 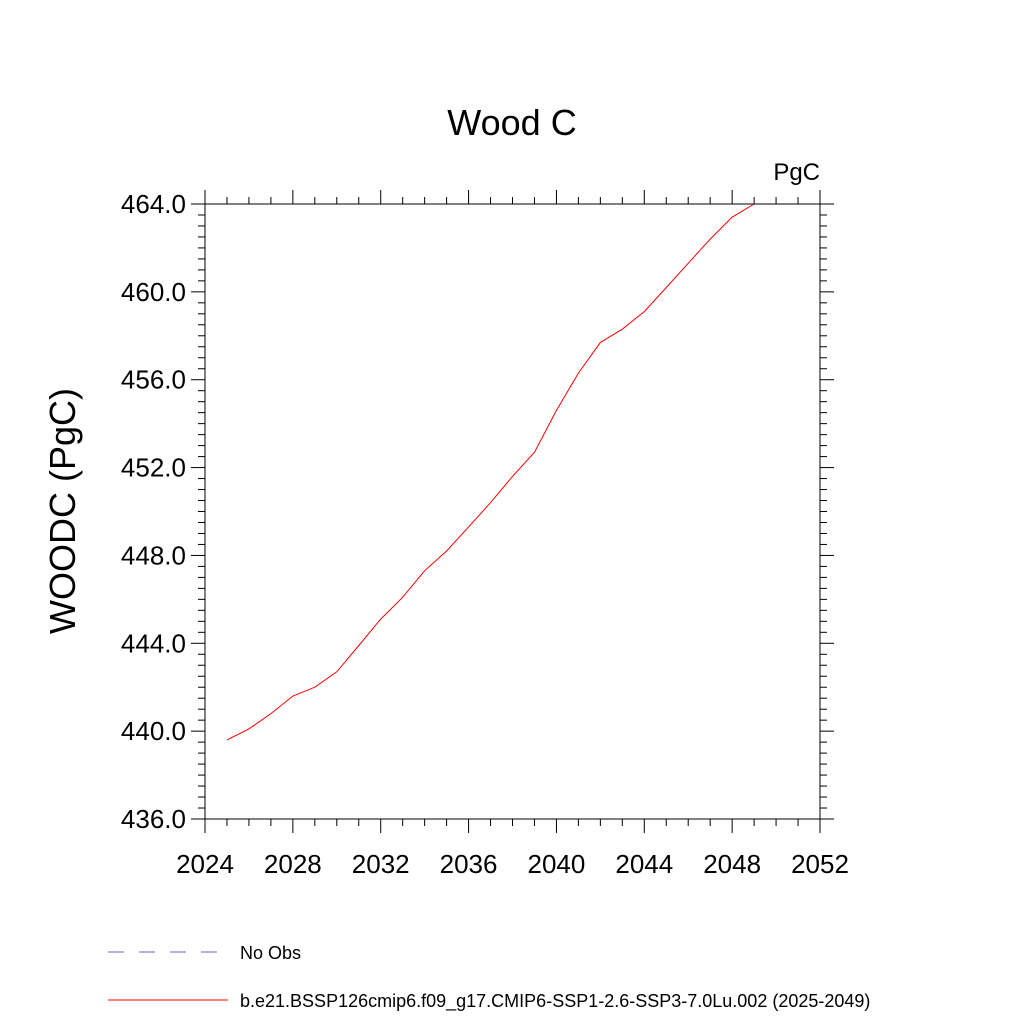 I want to click on legend-label: No Obs, so click(x=270, y=953).